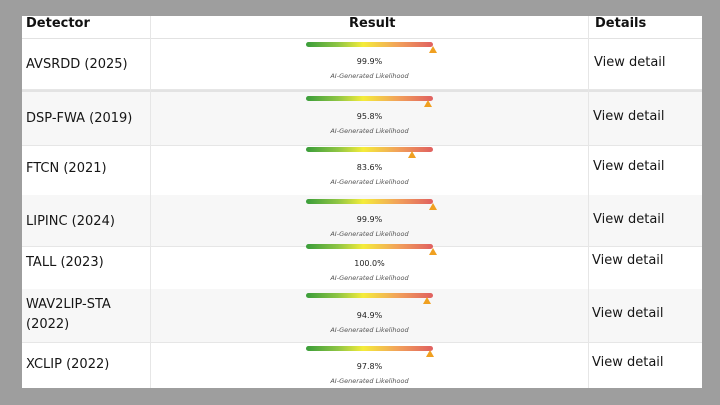  What do you see at coordinates (372, 23) in the screenshot?
I see `result-column-header: Result` at bounding box center [372, 23].